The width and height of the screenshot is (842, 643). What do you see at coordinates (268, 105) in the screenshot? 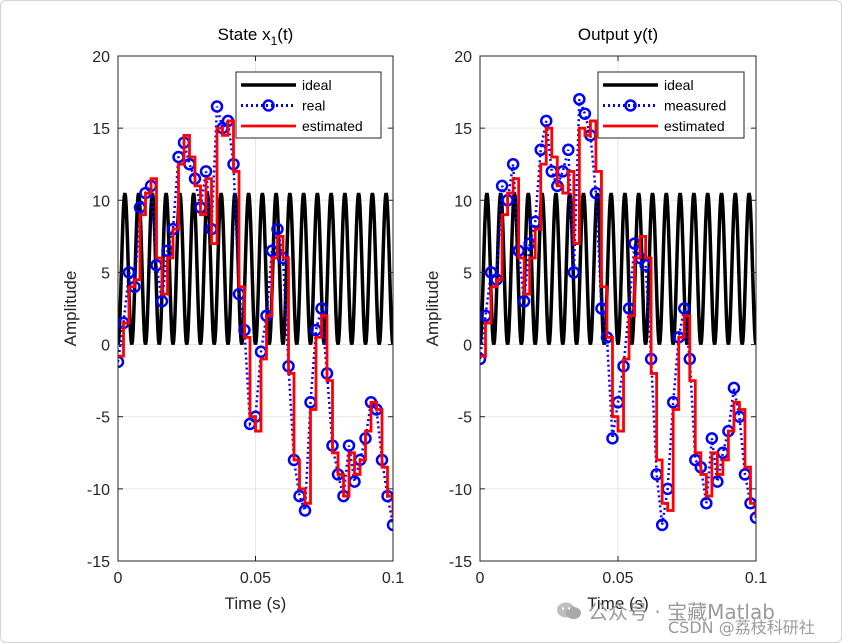
I see `legend-marker-real` at bounding box center [268, 105].